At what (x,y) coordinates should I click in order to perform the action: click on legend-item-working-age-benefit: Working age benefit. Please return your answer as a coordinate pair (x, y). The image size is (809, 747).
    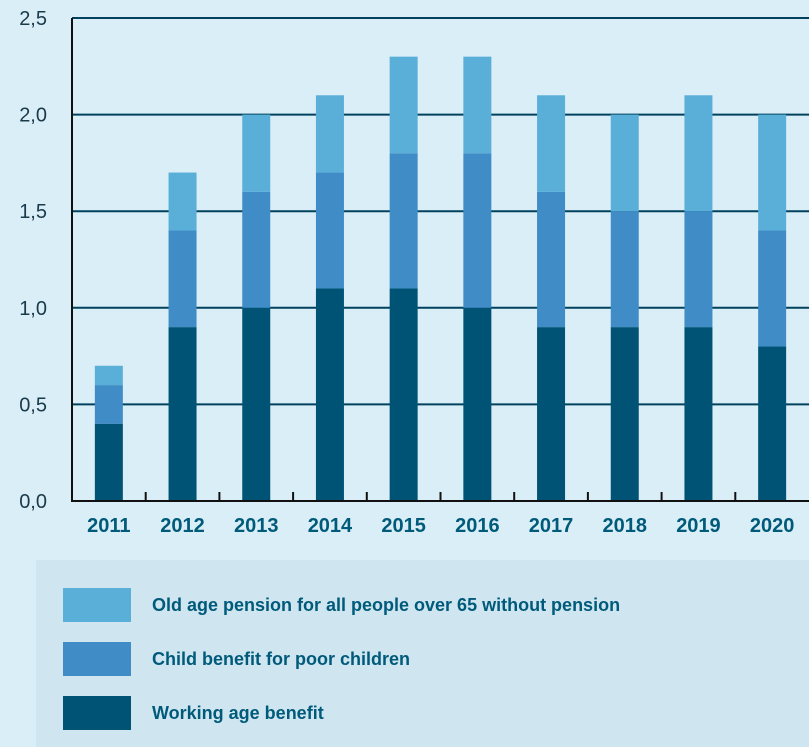
    Looking at the image, I should click on (193, 713).